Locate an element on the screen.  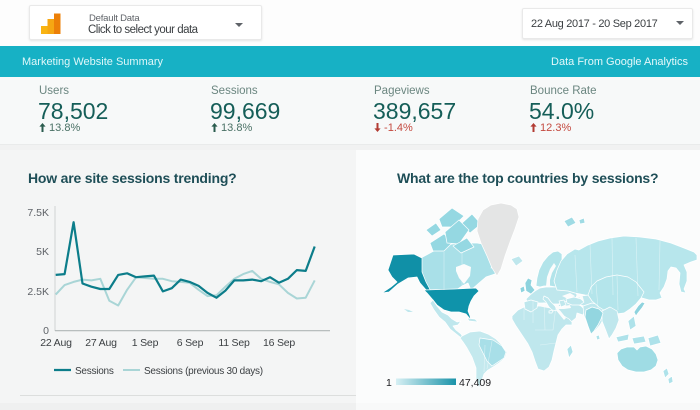
svg-text: 2.5K is located at coordinates (38, 292).